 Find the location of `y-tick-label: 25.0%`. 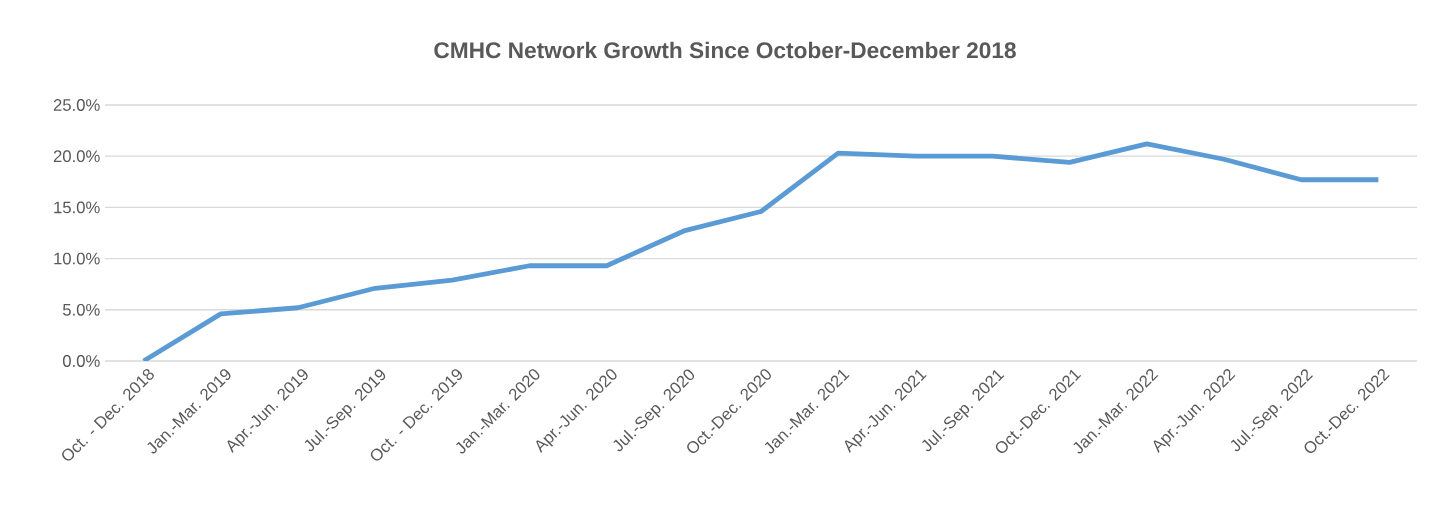

y-tick-label: 25.0% is located at coordinates (76, 105).